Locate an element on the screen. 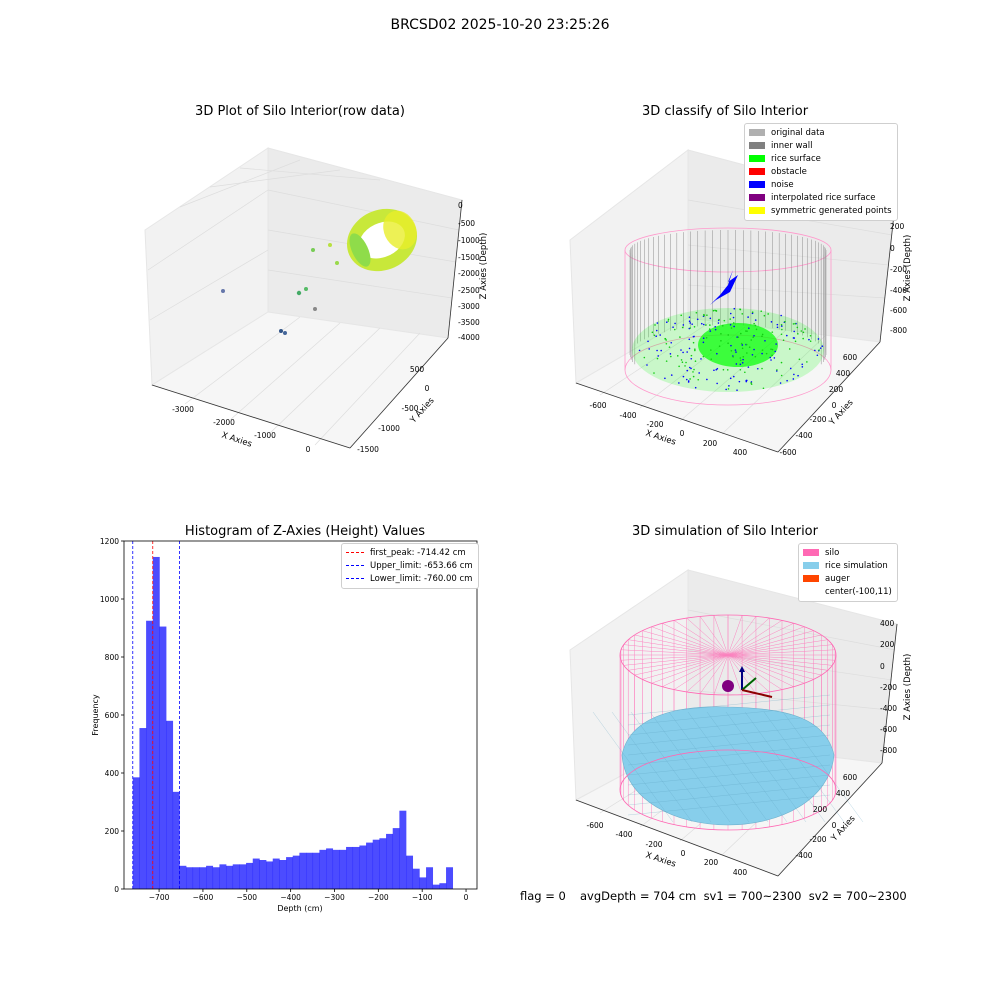 The image size is (1000, 1000). classify-xtick: 0 is located at coordinates (682, 433).